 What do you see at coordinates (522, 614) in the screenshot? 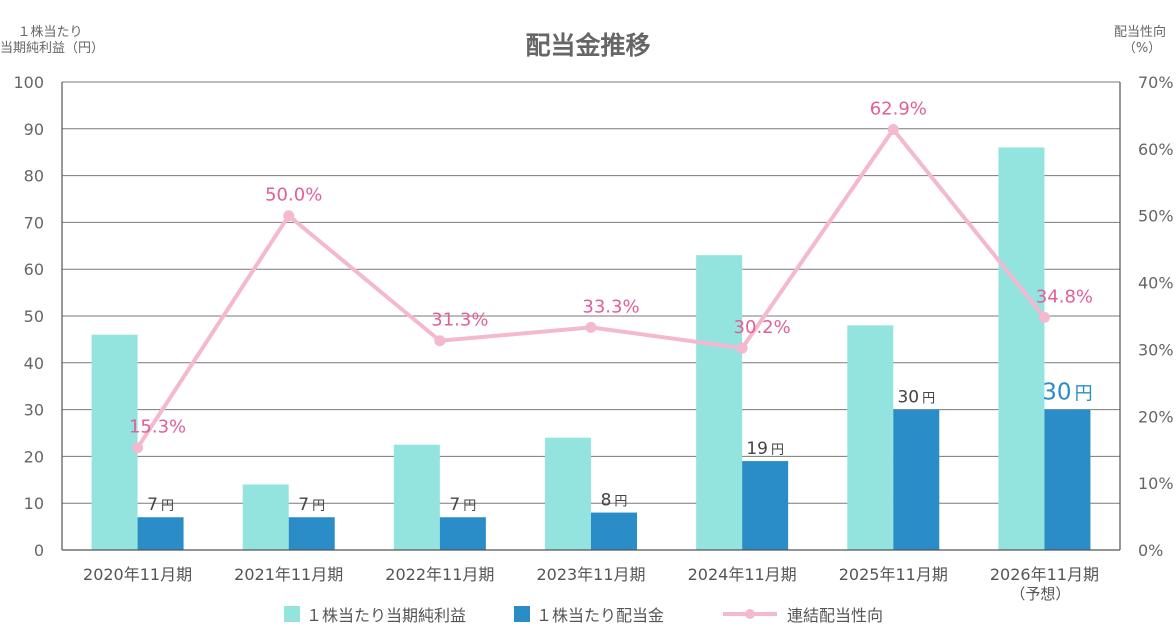
I see `legend-dividend-swatch` at bounding box center [522, 614].